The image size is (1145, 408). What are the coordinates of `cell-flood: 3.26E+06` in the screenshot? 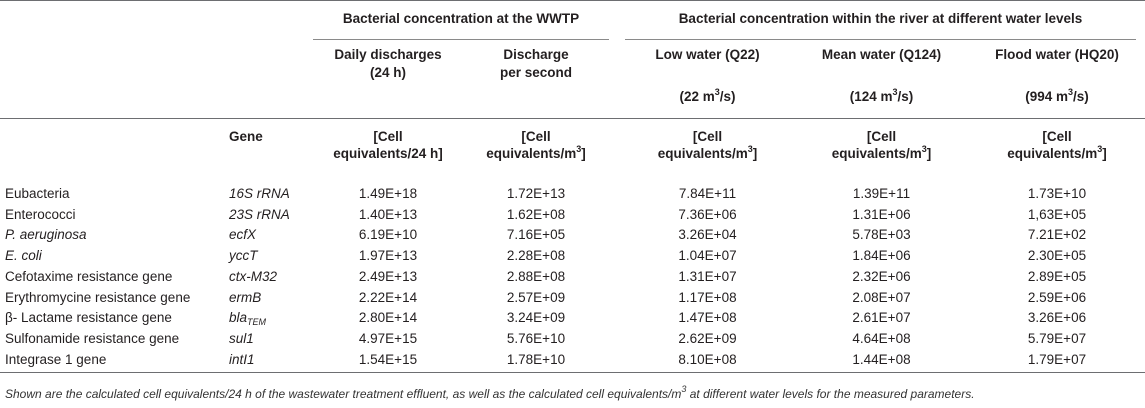 It's located at (1057, 317).